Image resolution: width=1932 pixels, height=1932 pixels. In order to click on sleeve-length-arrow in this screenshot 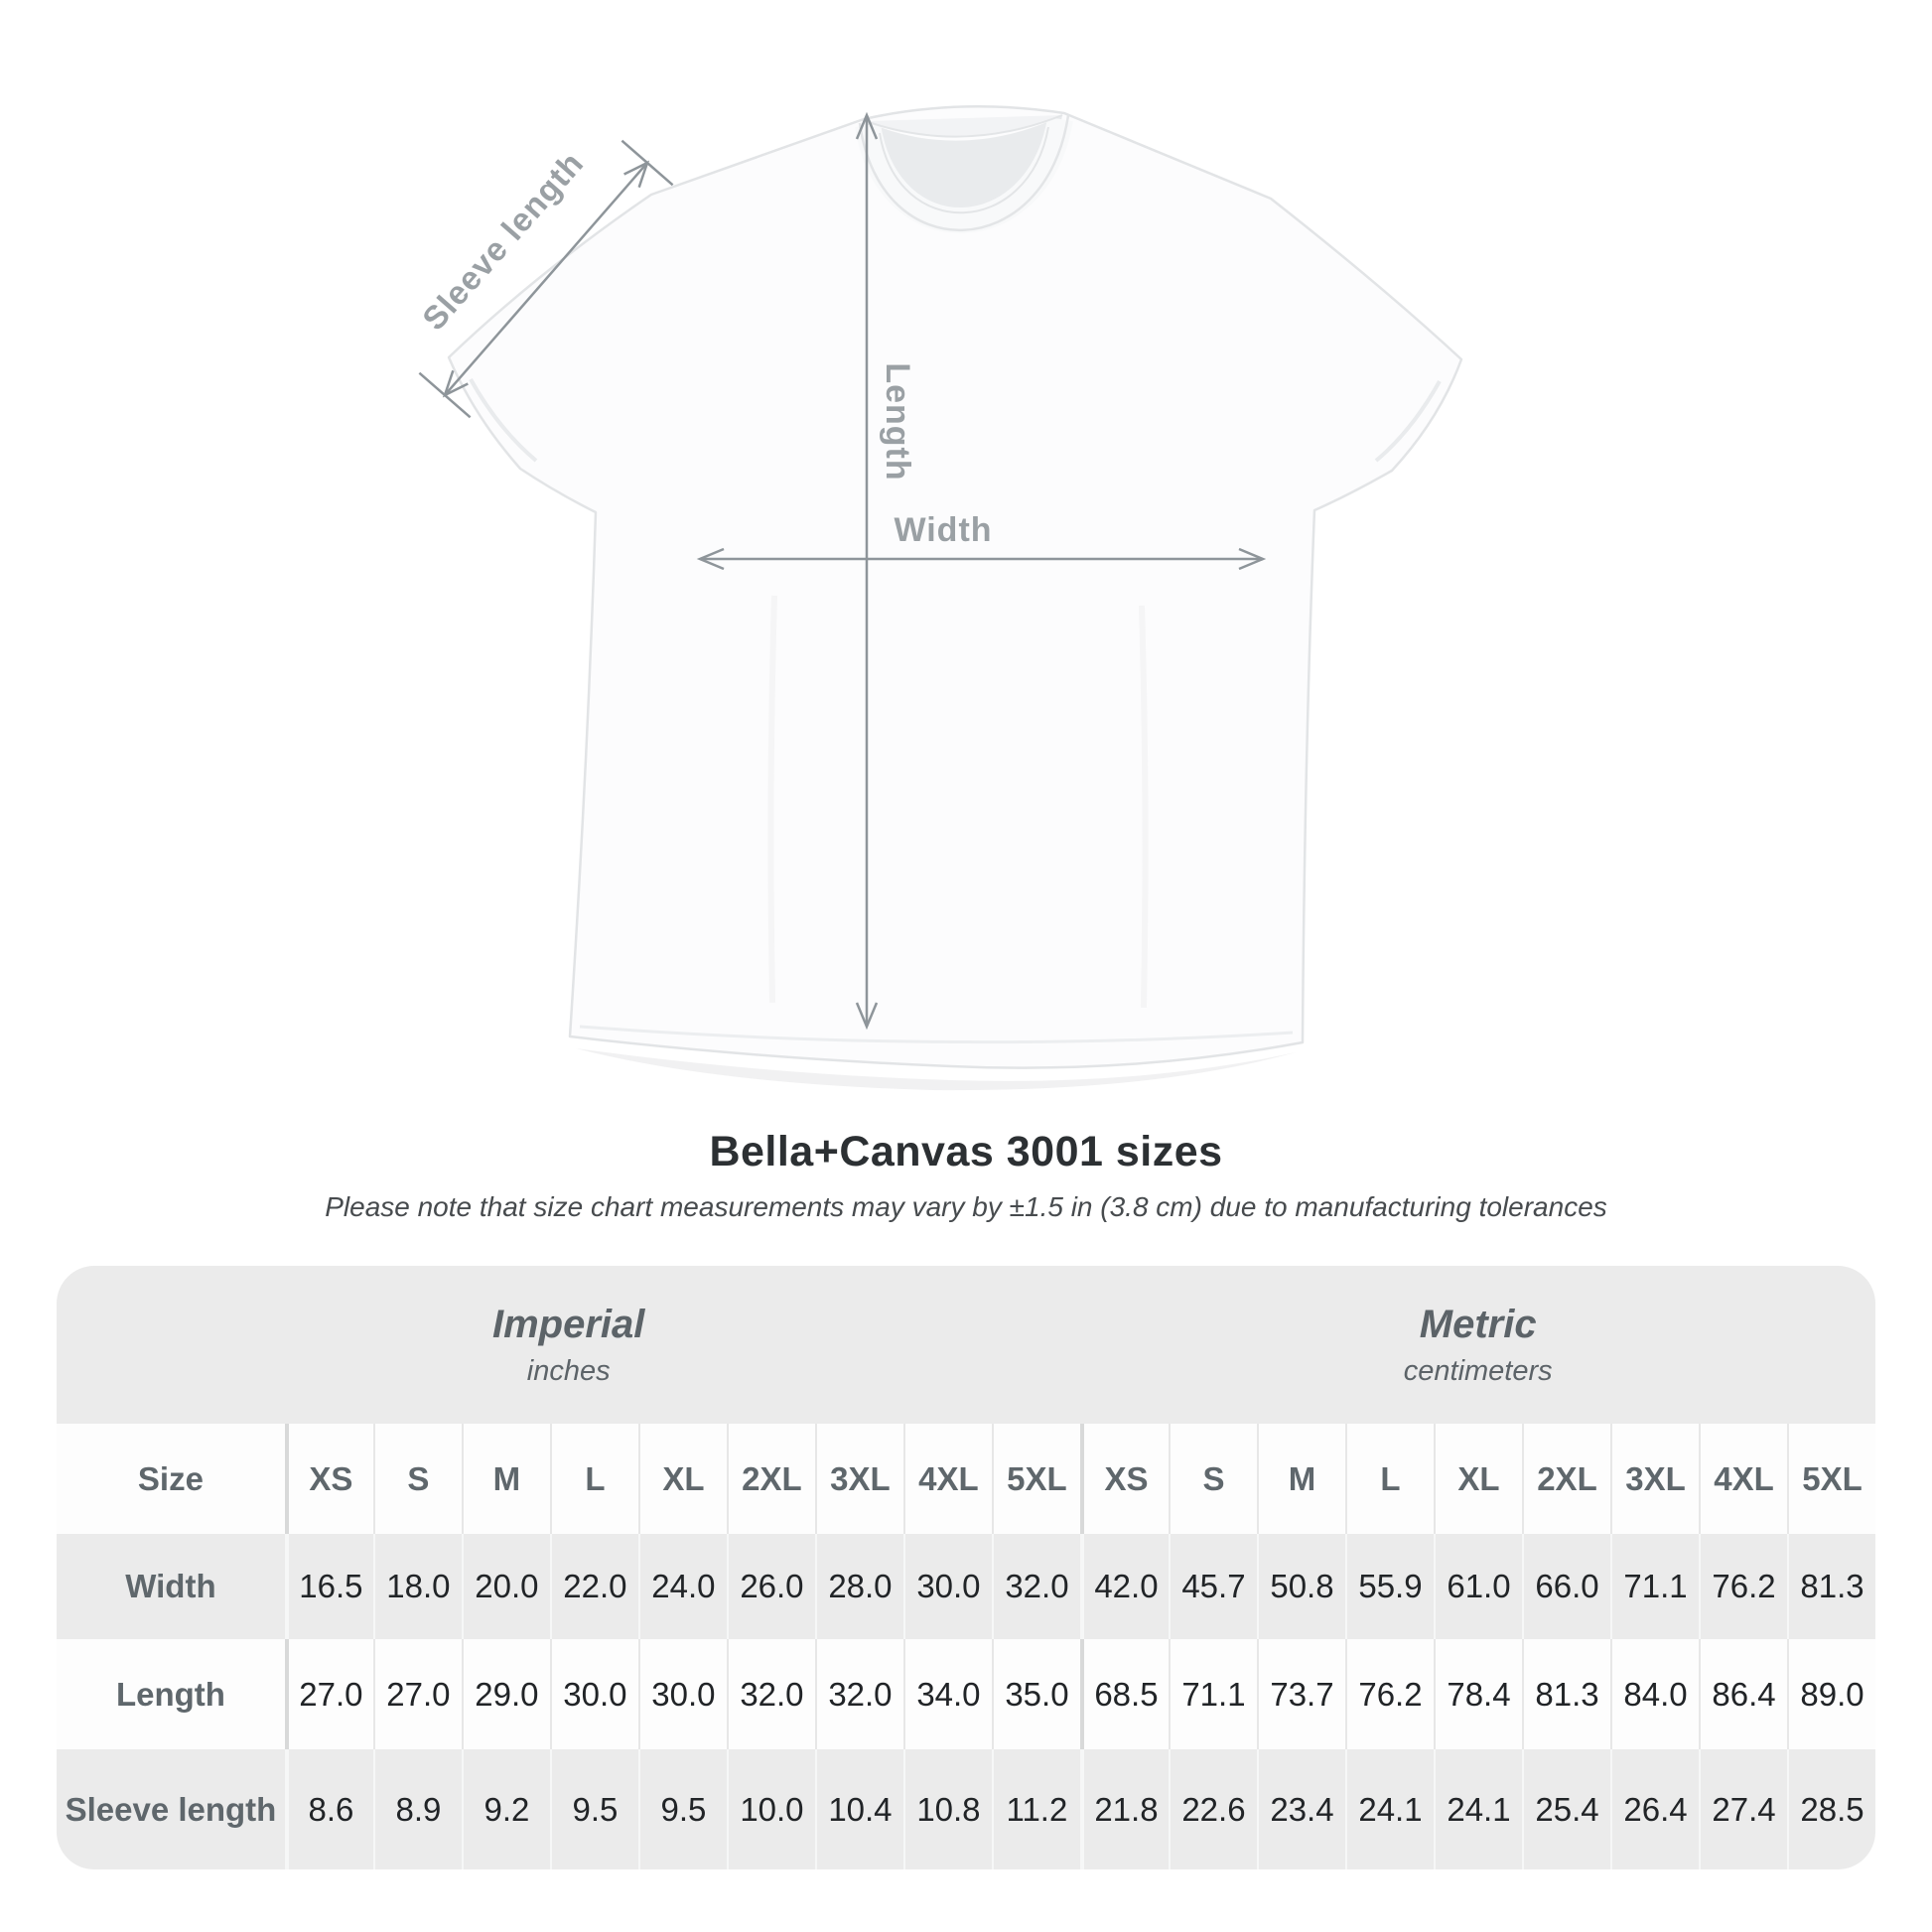, I will do `click(546, 279)`.